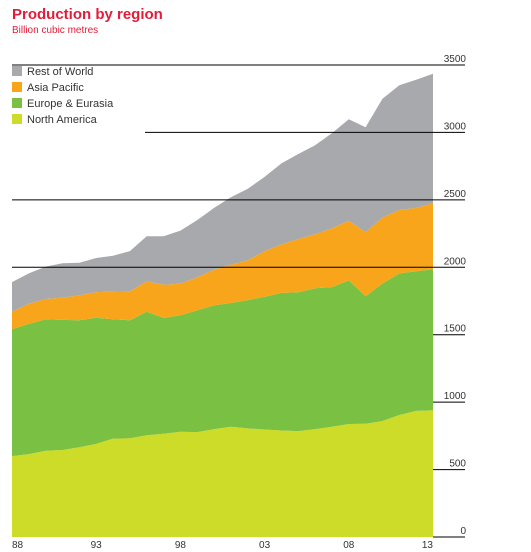 This screenshot has height=552, width=531. What do you see at coordinates (97, 545) in the screenshot?
I see `x-tick-label: 93` at bounding box center [97, 545].